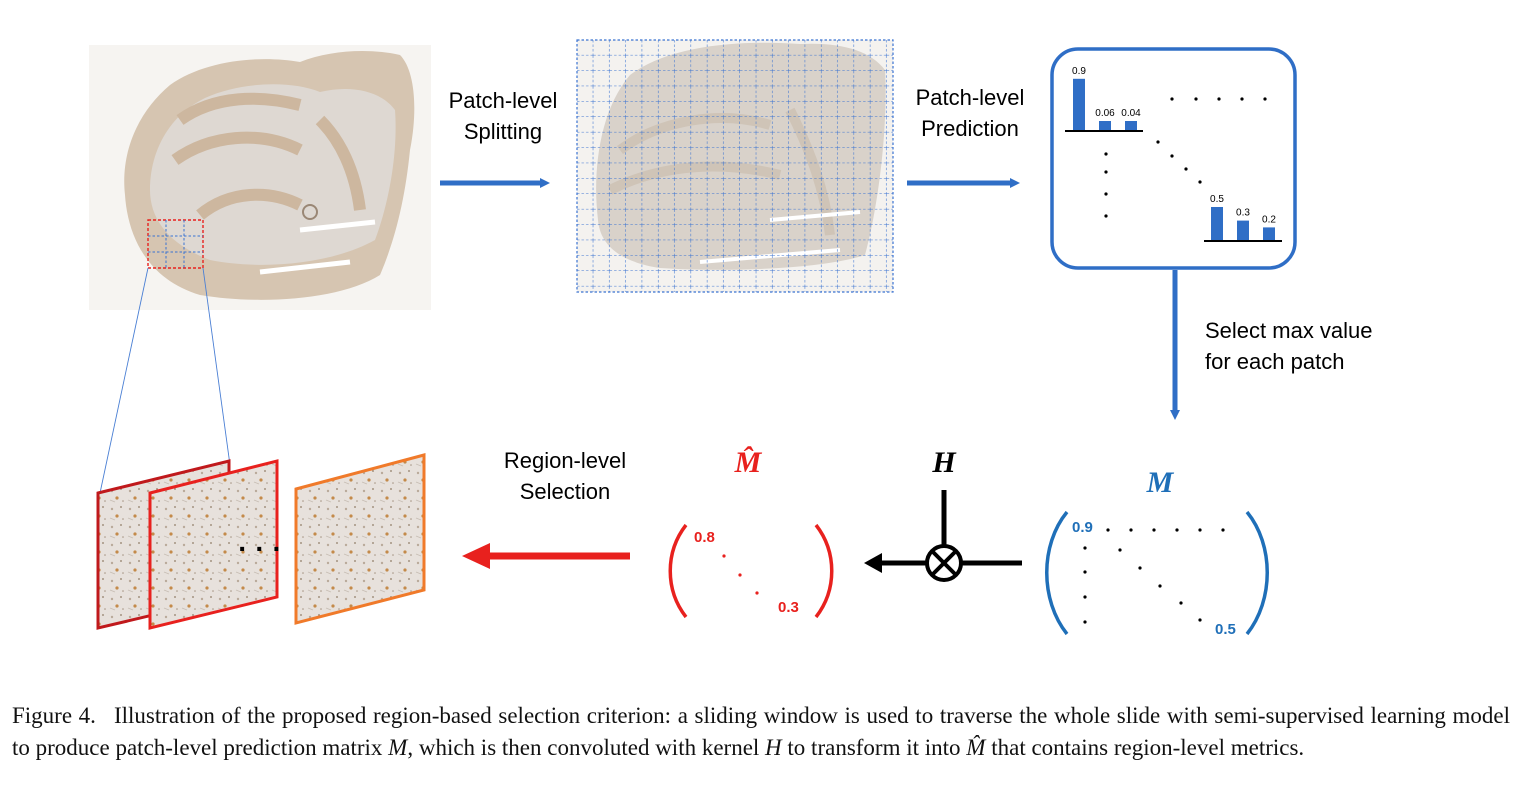  I want to click on caption-var-h: H, so click(773, 747).